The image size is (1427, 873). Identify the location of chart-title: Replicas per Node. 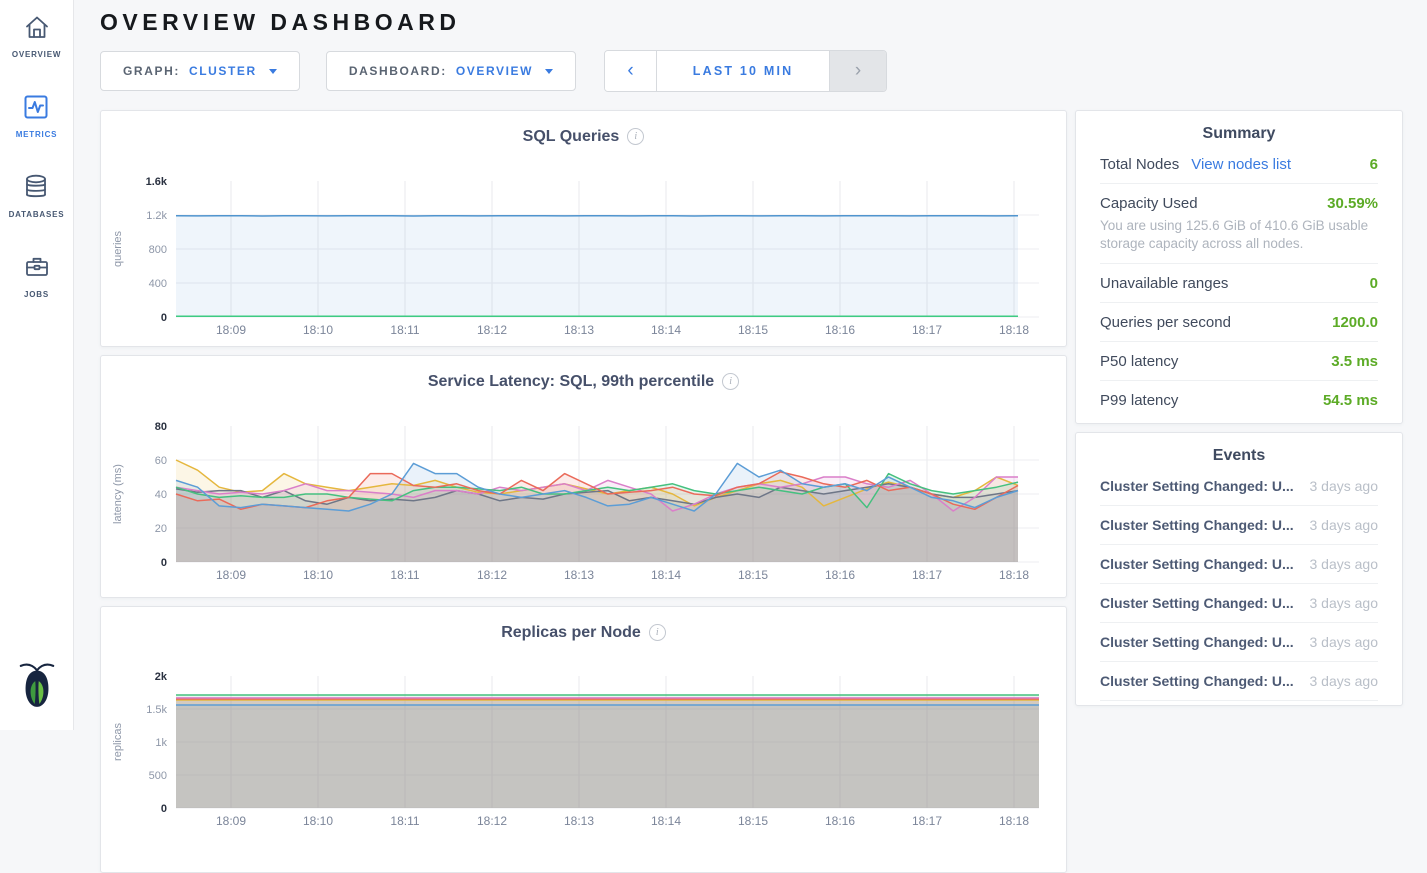
(571, 632).